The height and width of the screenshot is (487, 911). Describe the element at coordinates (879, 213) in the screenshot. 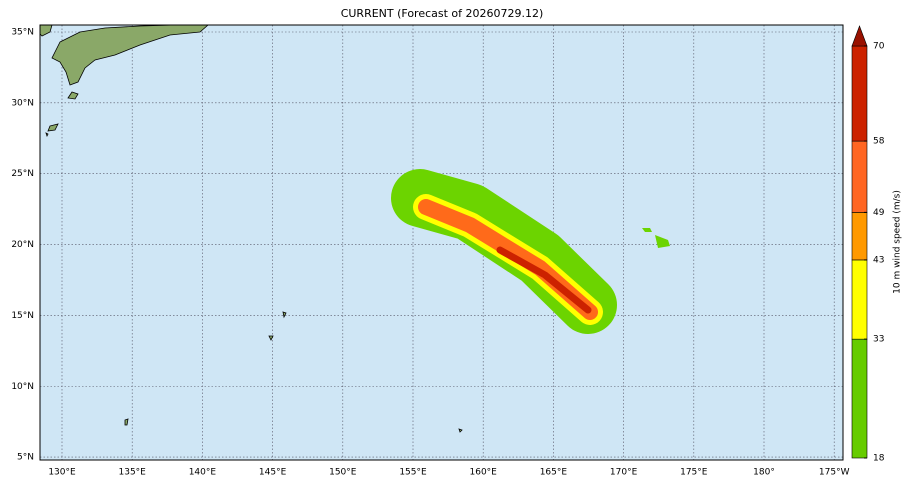

I see `colorbar-tick-label: 49` at that location.